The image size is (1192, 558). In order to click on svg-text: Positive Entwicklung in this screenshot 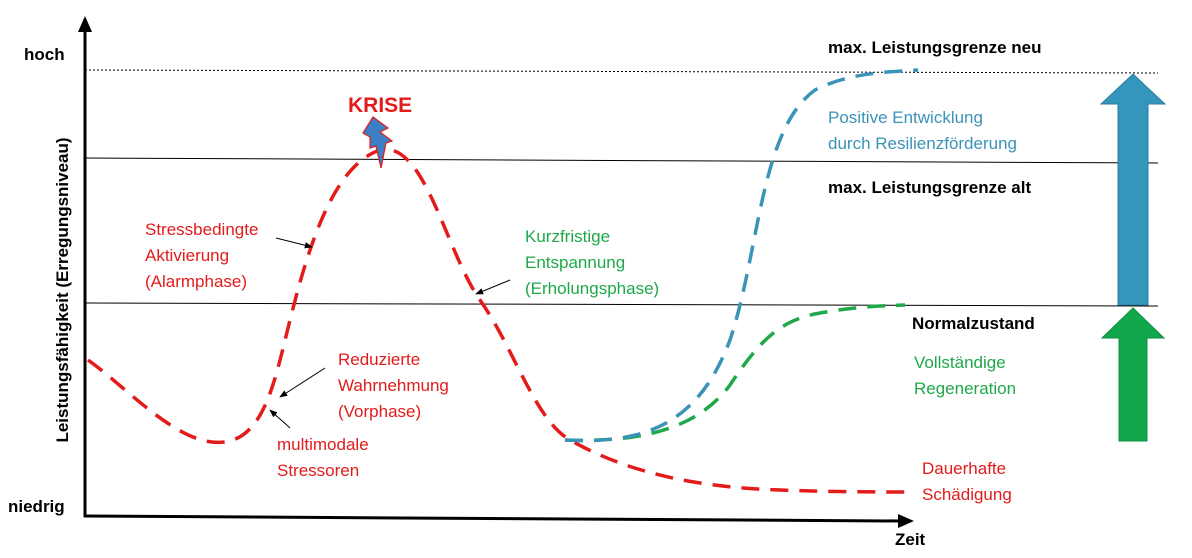, I will do `click(905, 117)`.